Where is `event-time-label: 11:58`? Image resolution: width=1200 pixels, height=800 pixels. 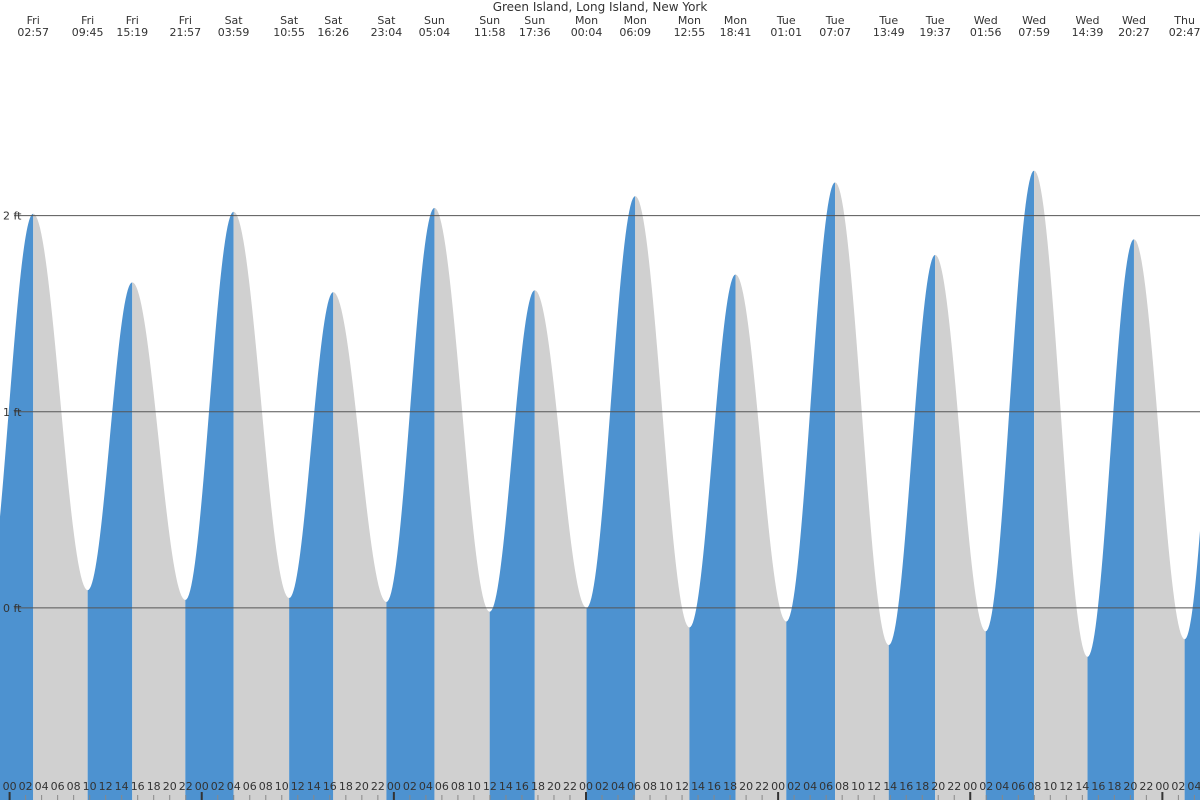
event-time-label: 11:58 is located at coordinates (490, 32).